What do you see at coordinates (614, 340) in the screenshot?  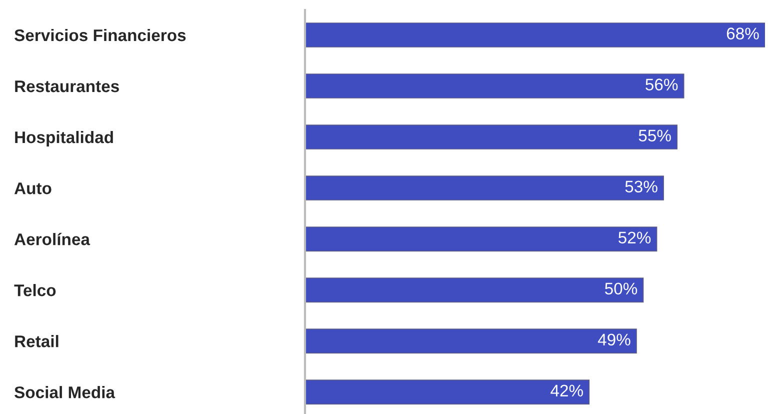 I see `data-label: 49%` at bounding box center [614, 340].